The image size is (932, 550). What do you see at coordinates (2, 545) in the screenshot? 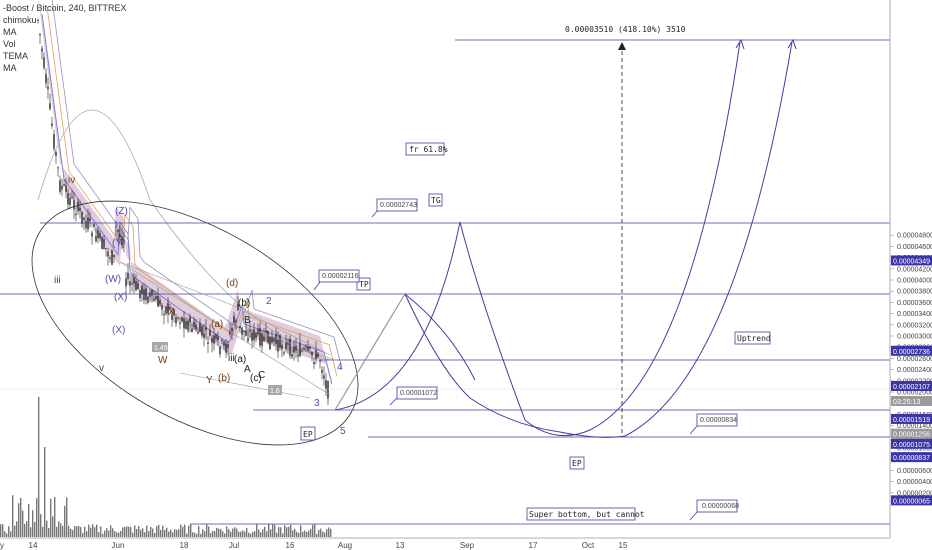
I see `time-tick-label: y` at bounding box center [2, 545].